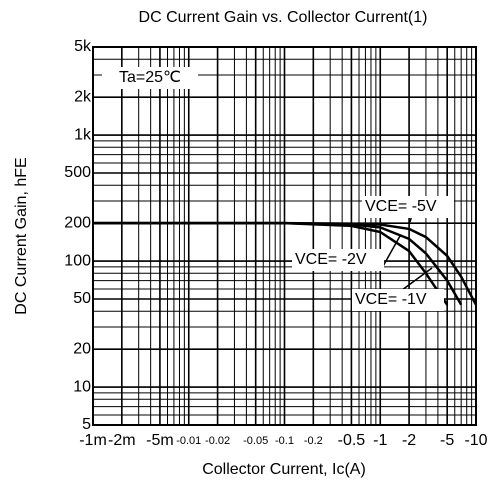 The image size is (490, 491). Describe the element at coordinates (380, 440) in the screenshot. I see `x-tick-label: -1` at that location.